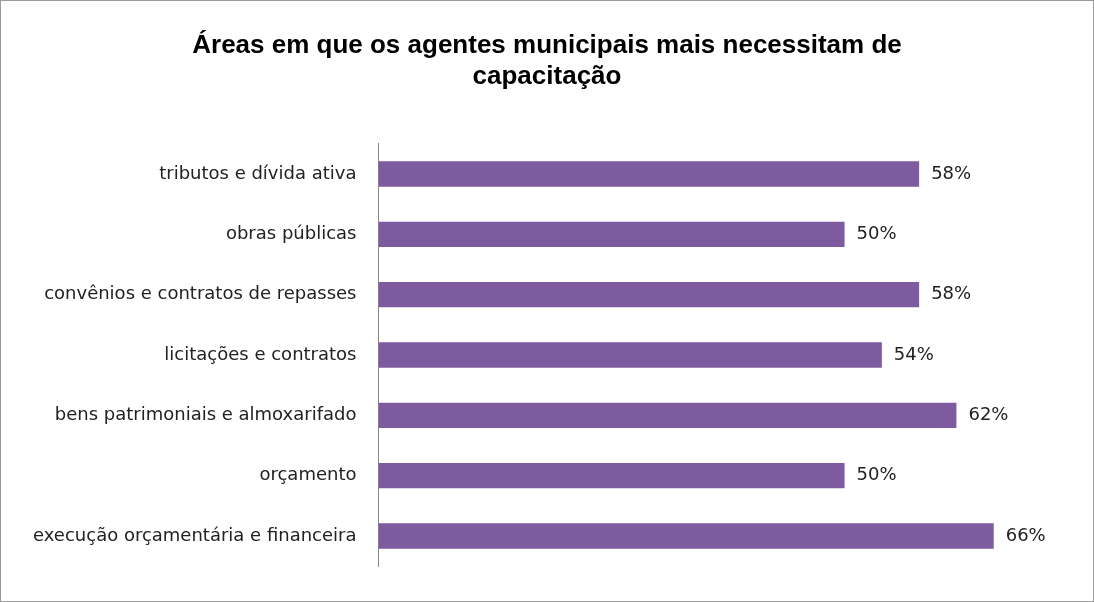 This screenshot has width=1094, height=602. What do you see at coordinates (547, 60) in the screenshot?
I see `chart-title: Áreas em que os agentes municipais mais necessitam de capacitação` at bounding box center [547, 60].